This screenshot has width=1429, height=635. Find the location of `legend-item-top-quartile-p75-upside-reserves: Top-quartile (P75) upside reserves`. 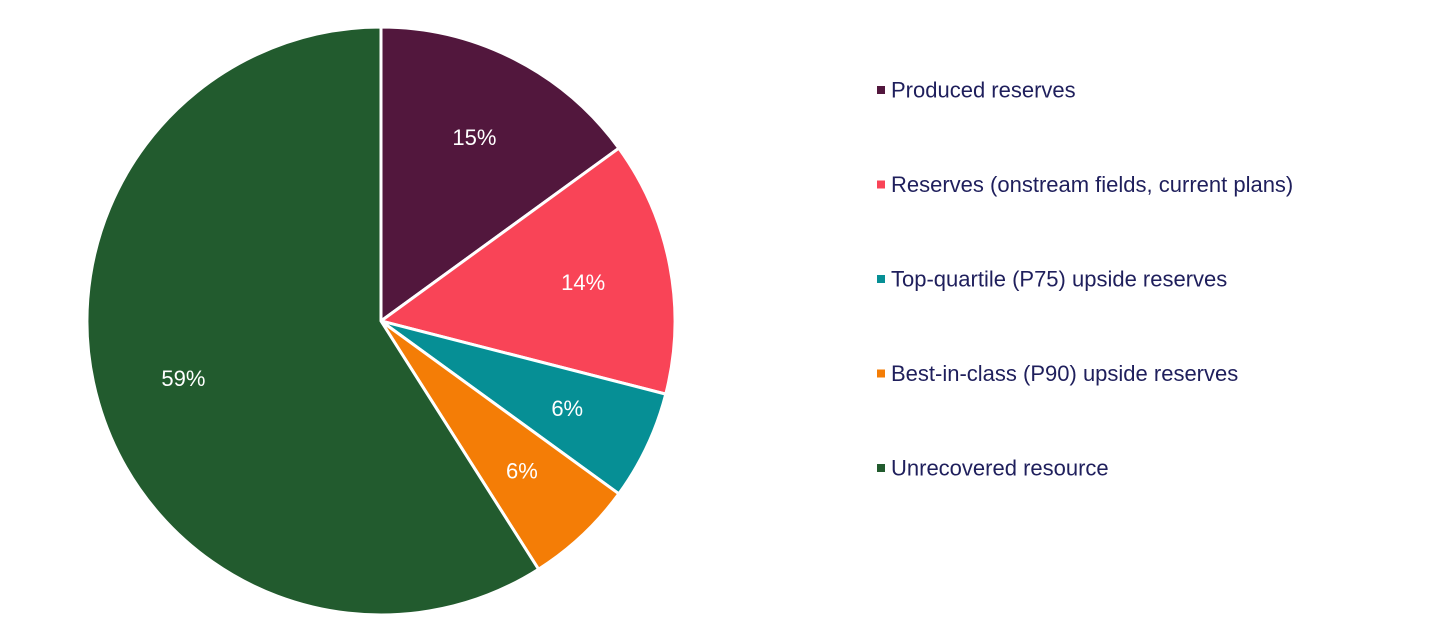

legend-item-top-quartile-p75-upside-reserves: Top-quartile (P75) upside reserves is located at coordinates (1052, 279).